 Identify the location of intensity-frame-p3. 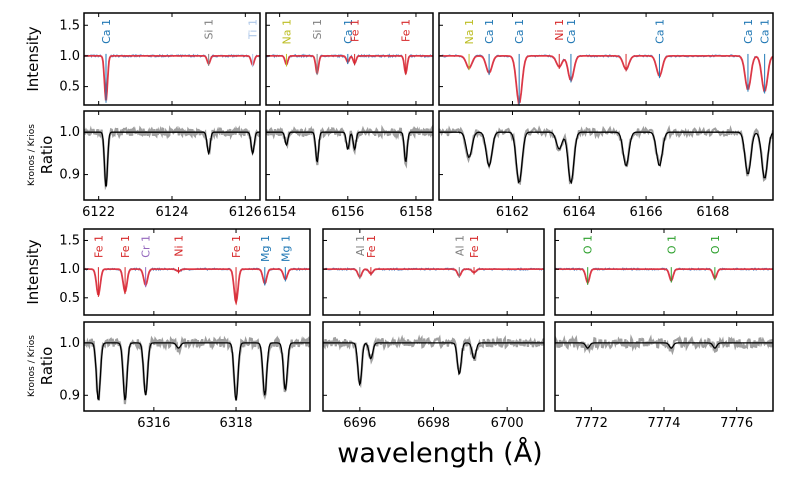
(606, 59).